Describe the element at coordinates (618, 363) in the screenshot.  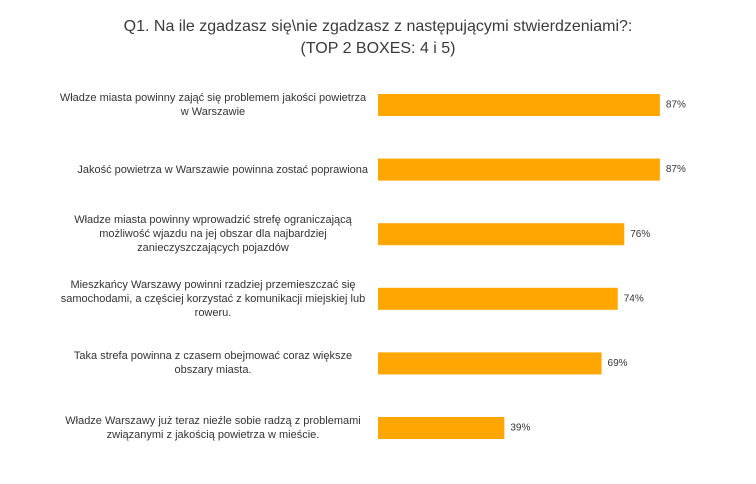
I see `value-label: 69%` at that location.